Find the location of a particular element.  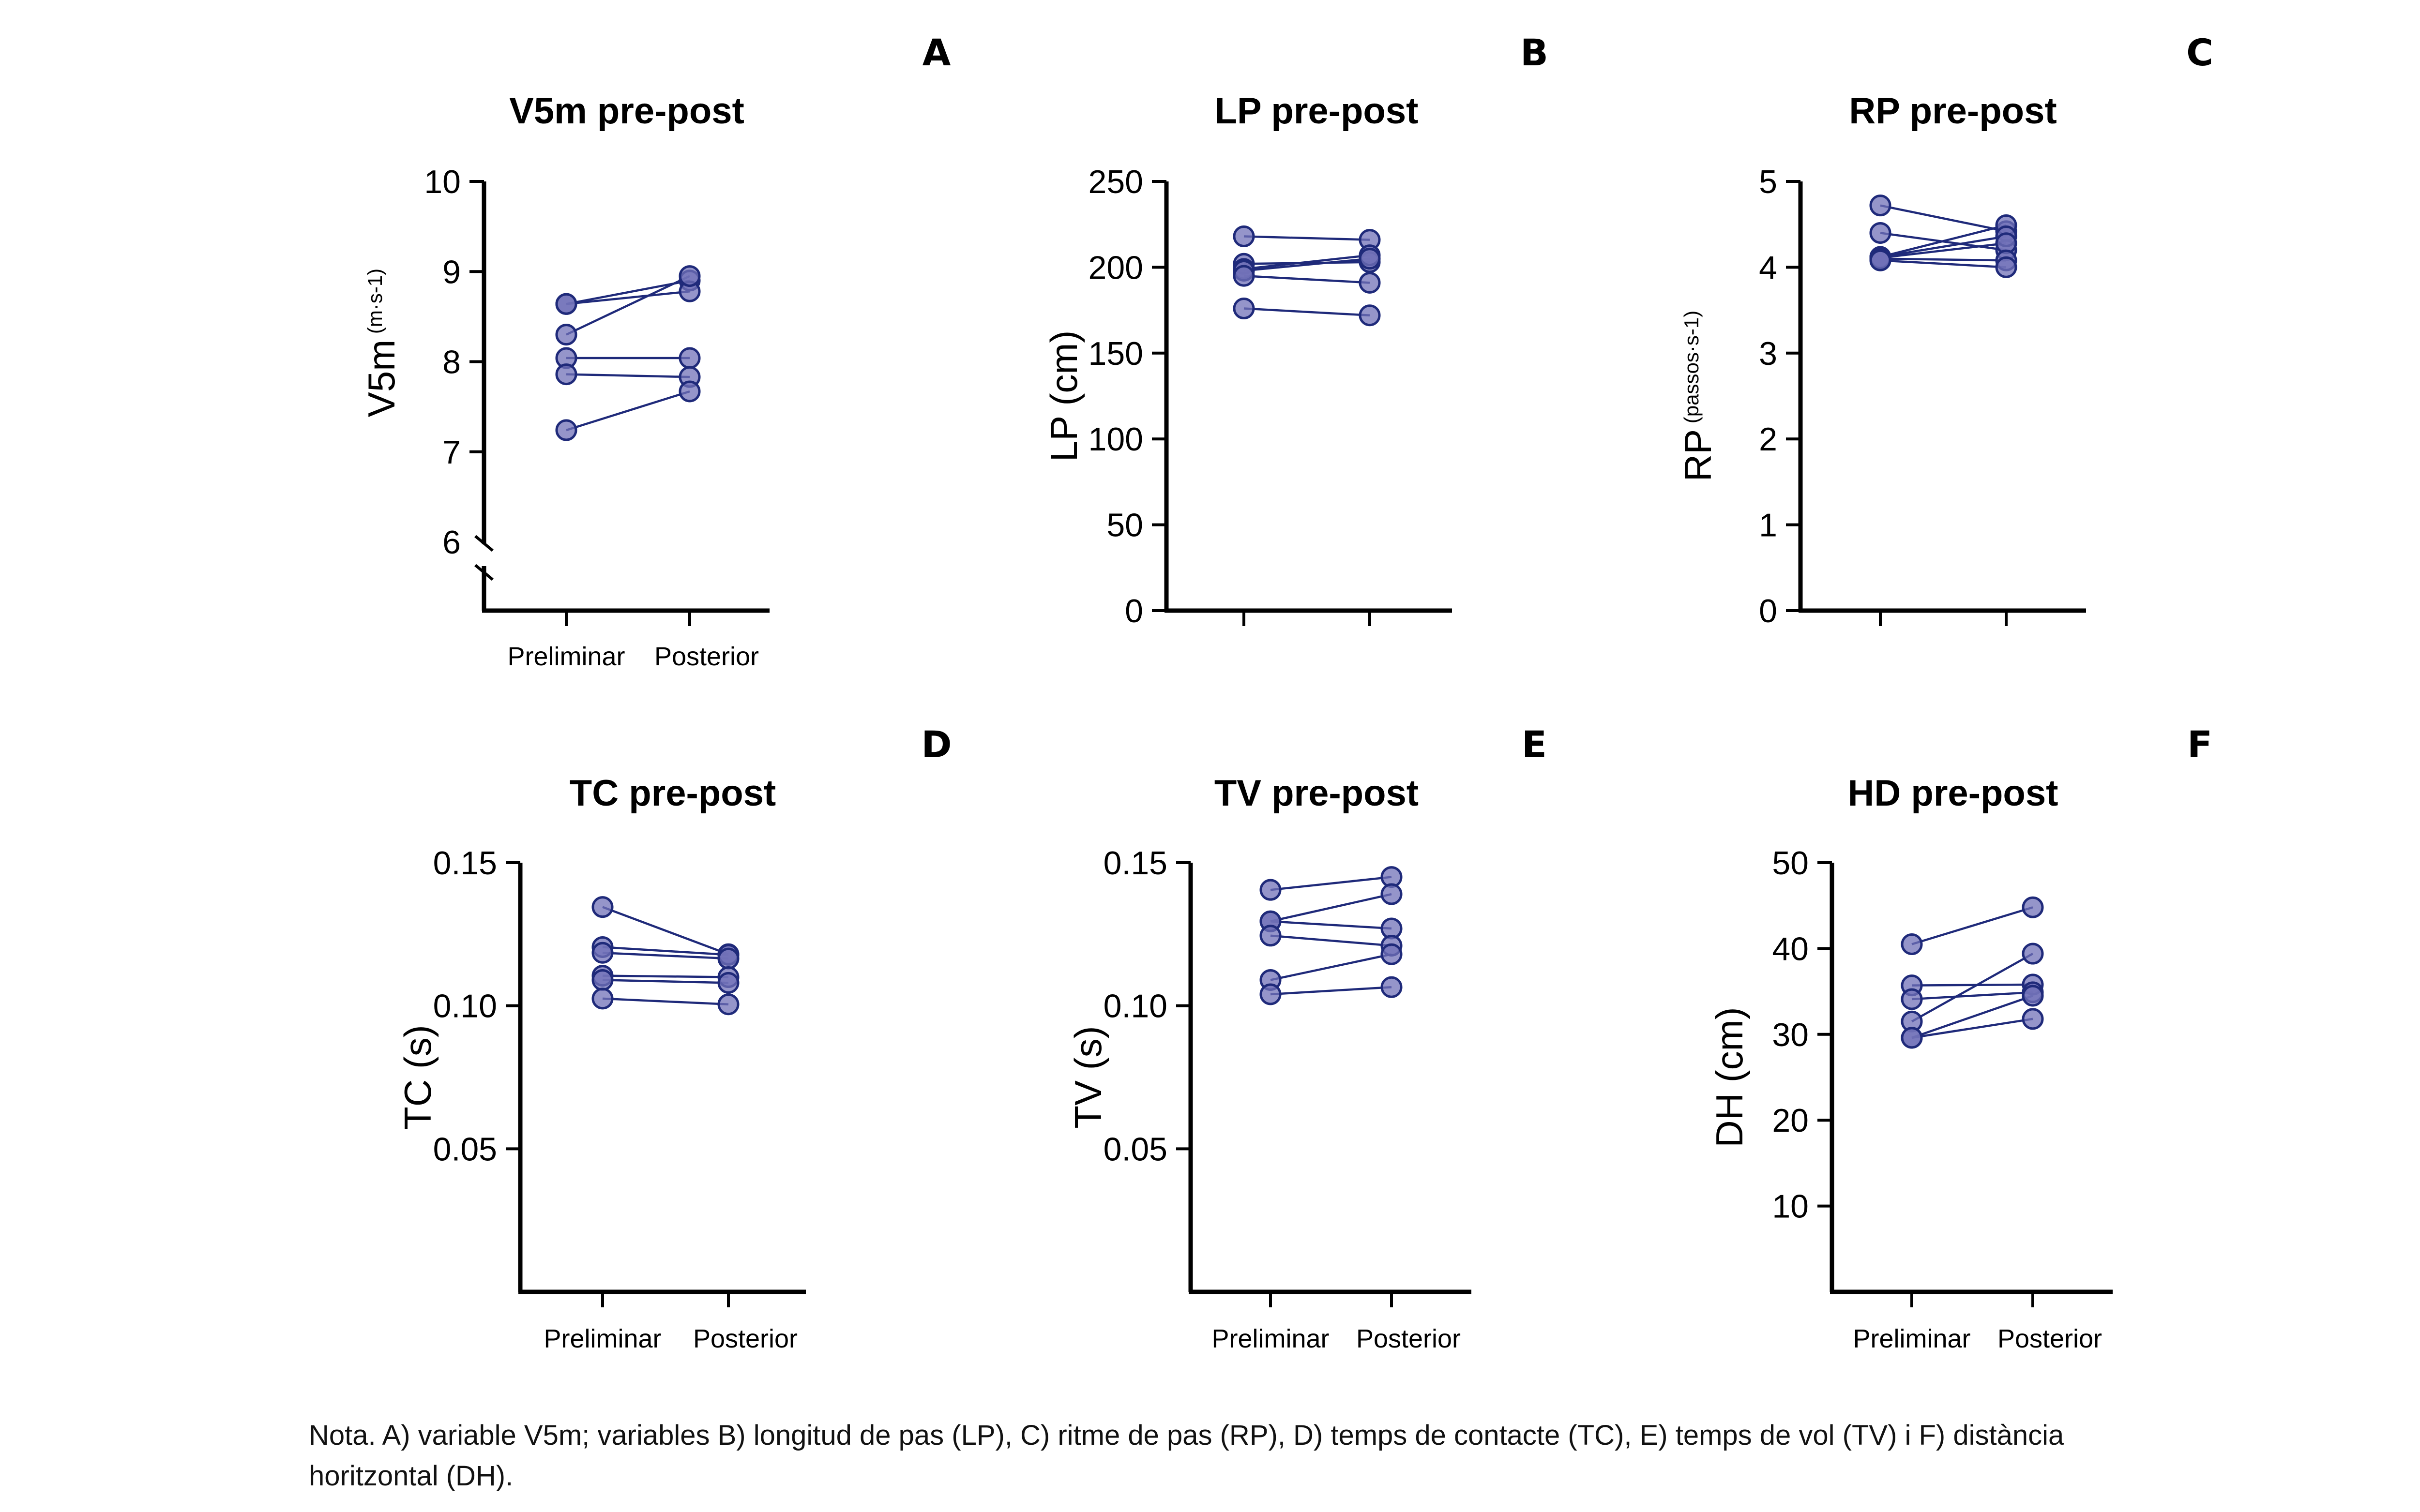

panel-letter: E is located at coordinates (1534, 744).